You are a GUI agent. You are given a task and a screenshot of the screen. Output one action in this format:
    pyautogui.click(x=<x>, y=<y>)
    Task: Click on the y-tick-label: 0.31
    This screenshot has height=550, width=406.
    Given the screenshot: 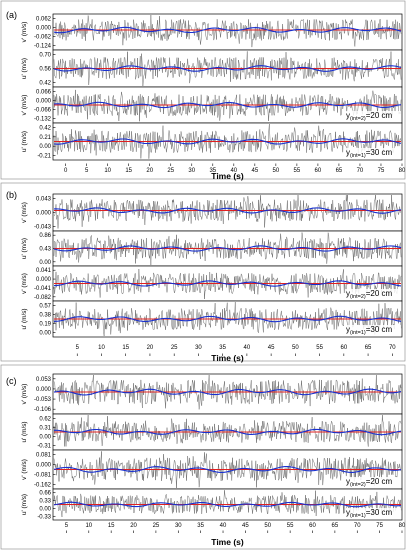 What is the action you would take?
    pyautogui.click(x=45, y=428)
    